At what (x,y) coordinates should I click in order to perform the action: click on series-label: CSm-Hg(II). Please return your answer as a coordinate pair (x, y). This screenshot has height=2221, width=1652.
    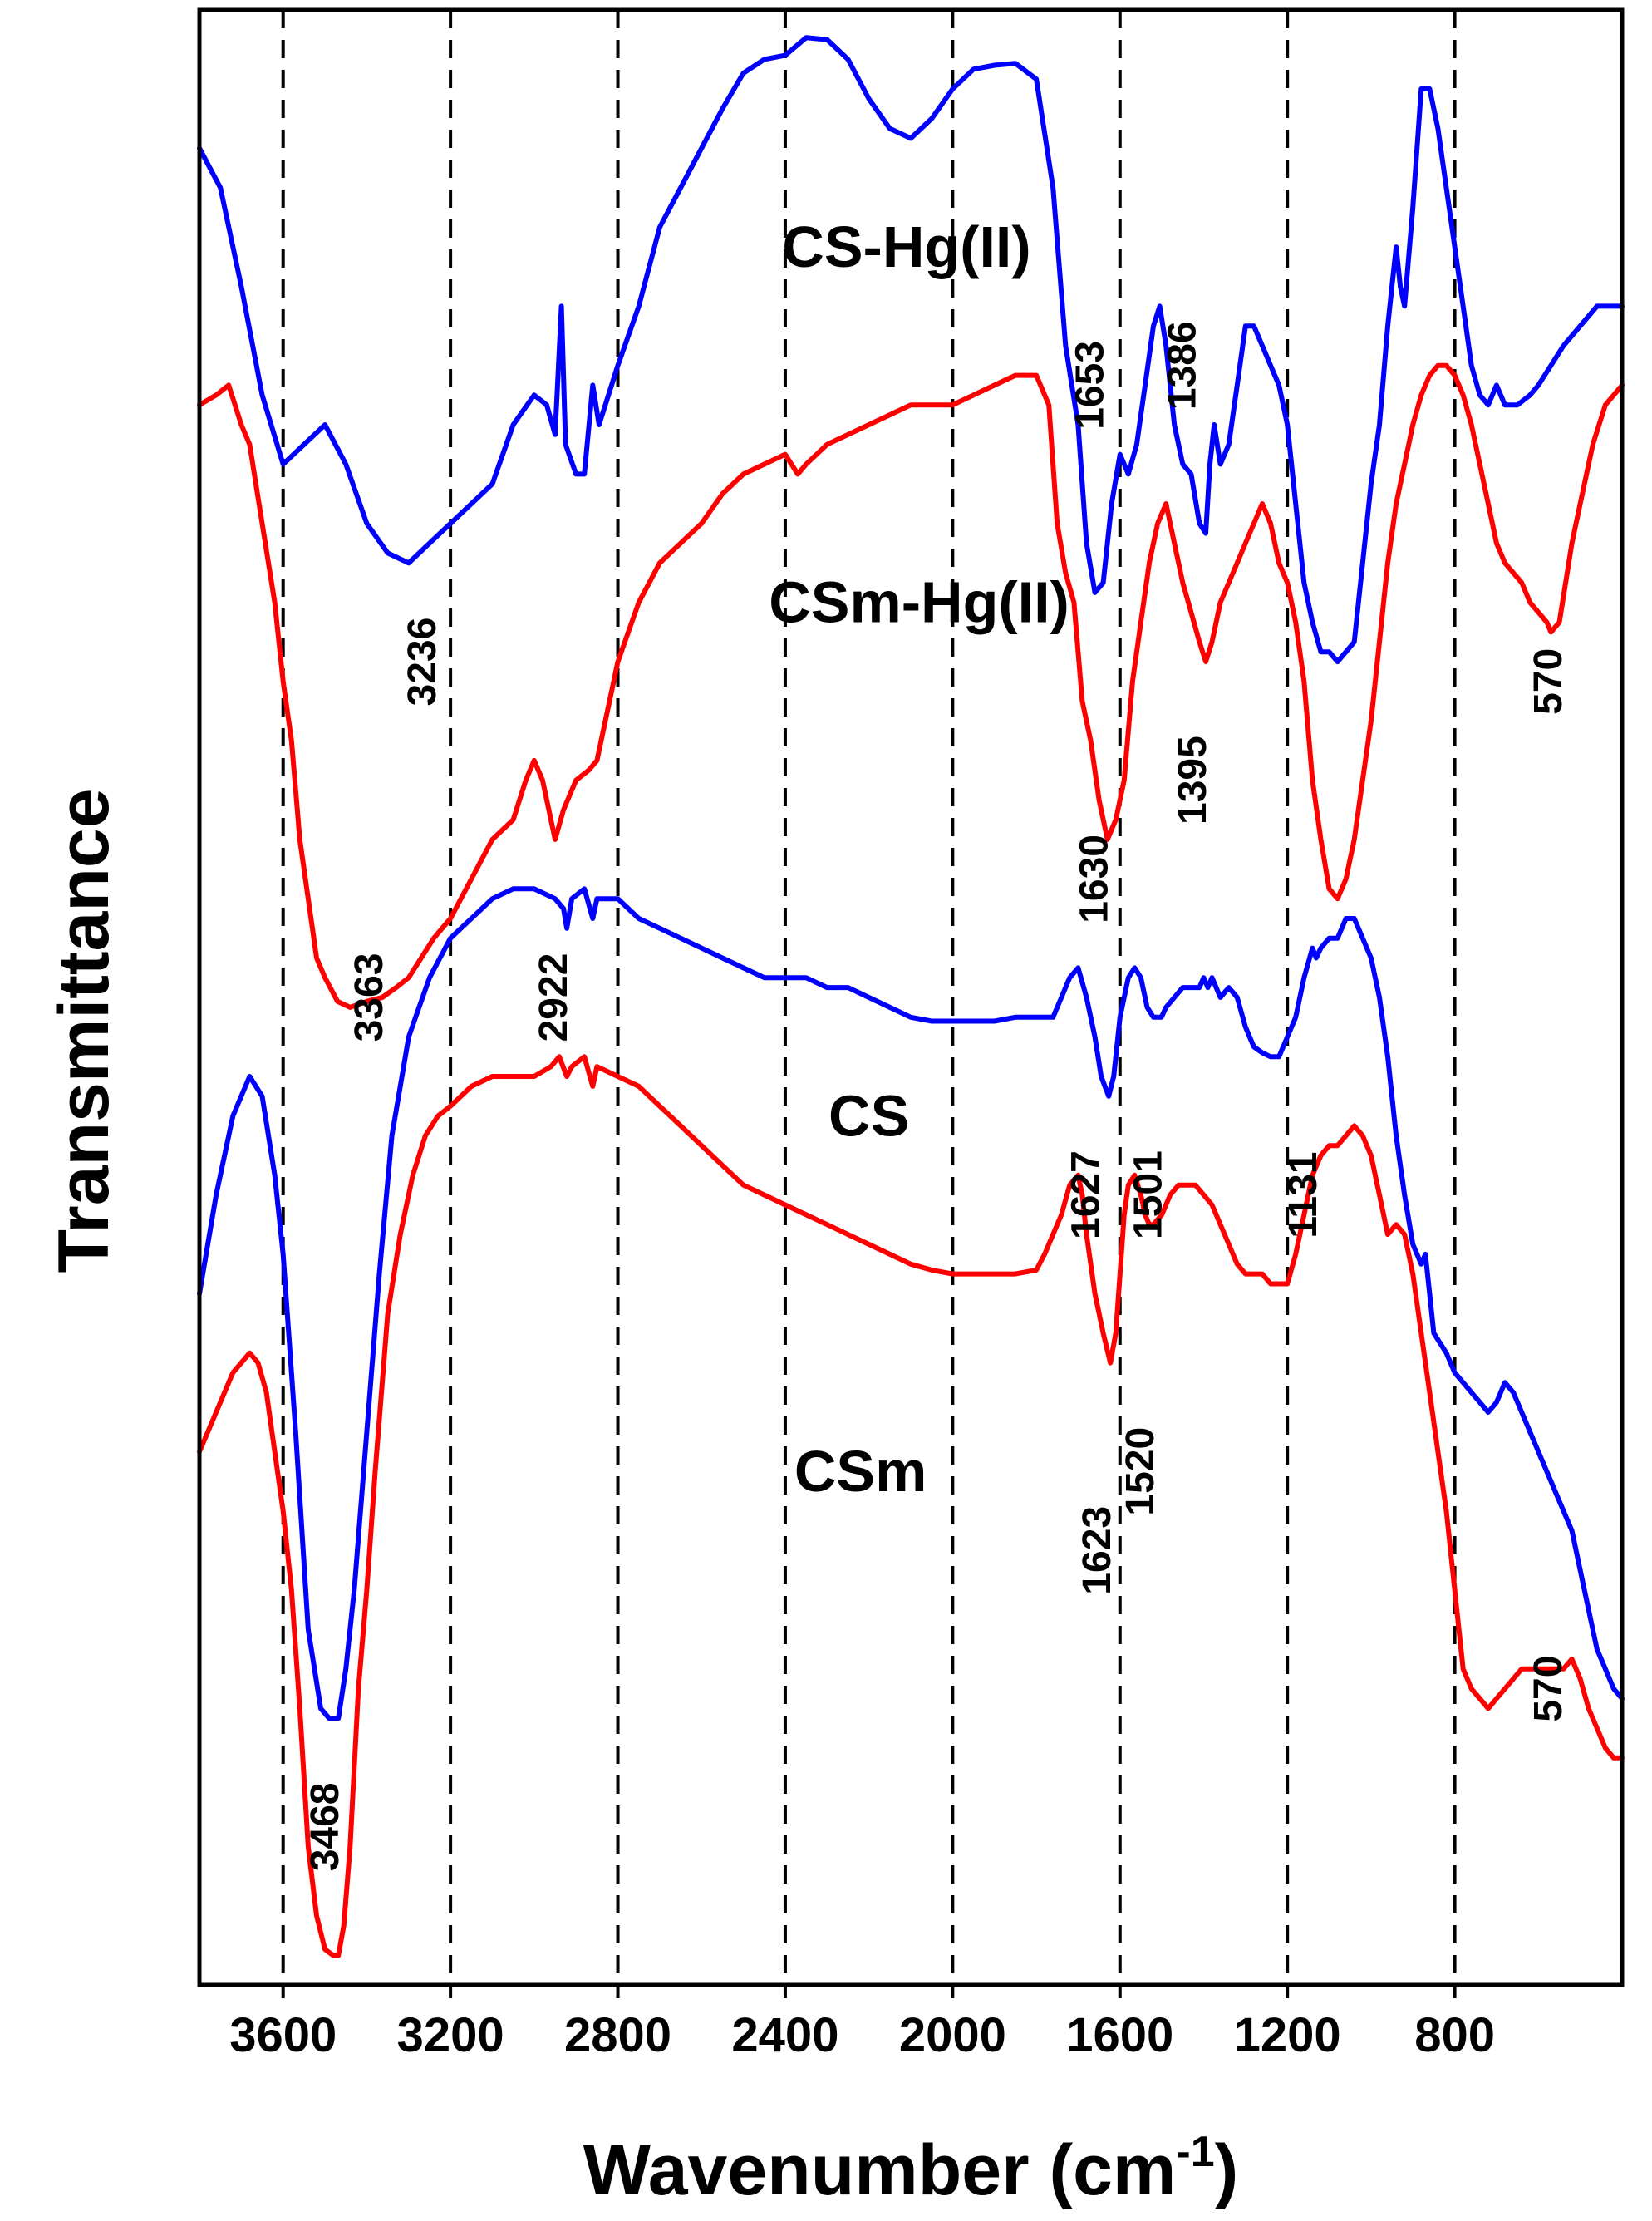
    Looking at the image, I should click on (919, 602).